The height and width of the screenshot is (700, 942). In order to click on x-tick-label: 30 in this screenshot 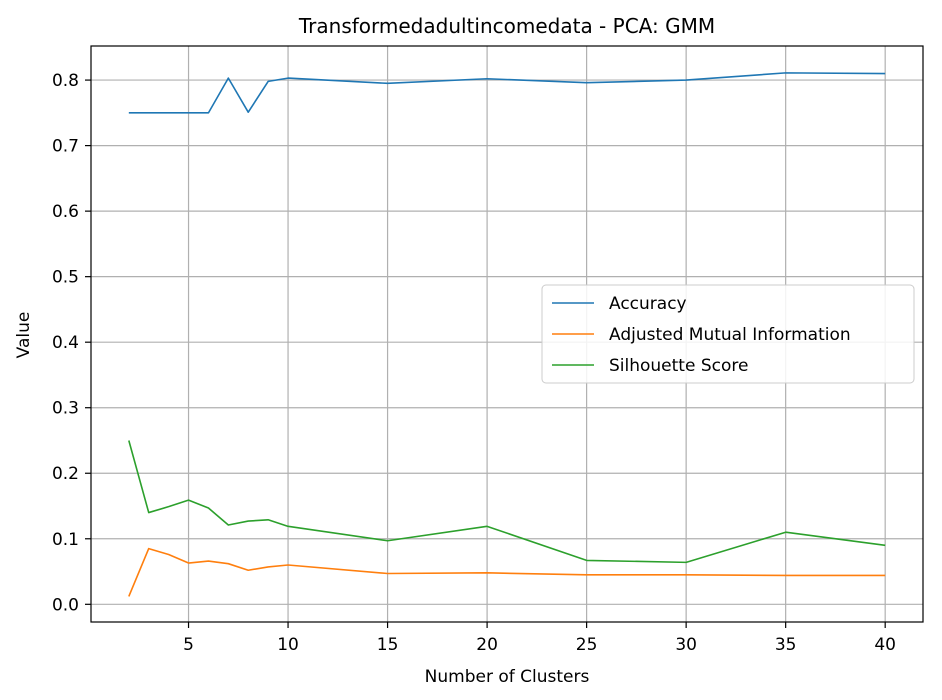, I will do `click(686, 645)`.